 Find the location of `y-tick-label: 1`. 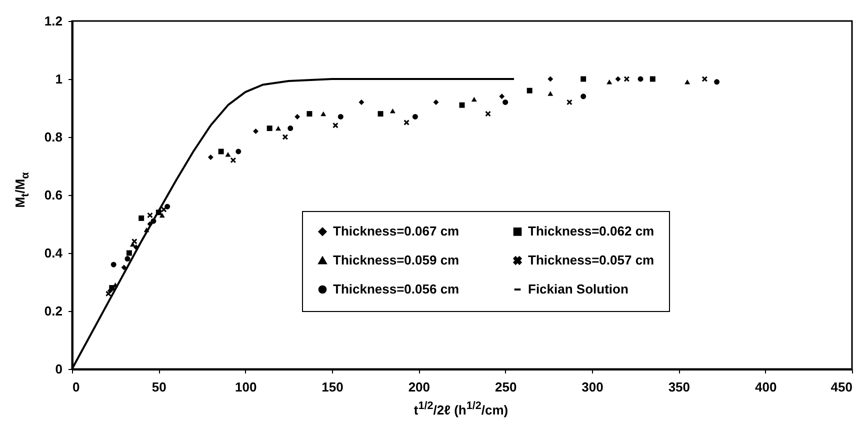

y-tick-label: 1 is located at coordinates (58, 79).